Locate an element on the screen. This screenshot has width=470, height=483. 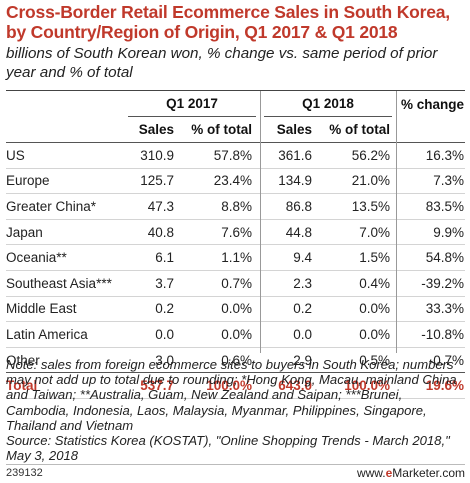
column-divider-change is located at coordinates (396, 222).